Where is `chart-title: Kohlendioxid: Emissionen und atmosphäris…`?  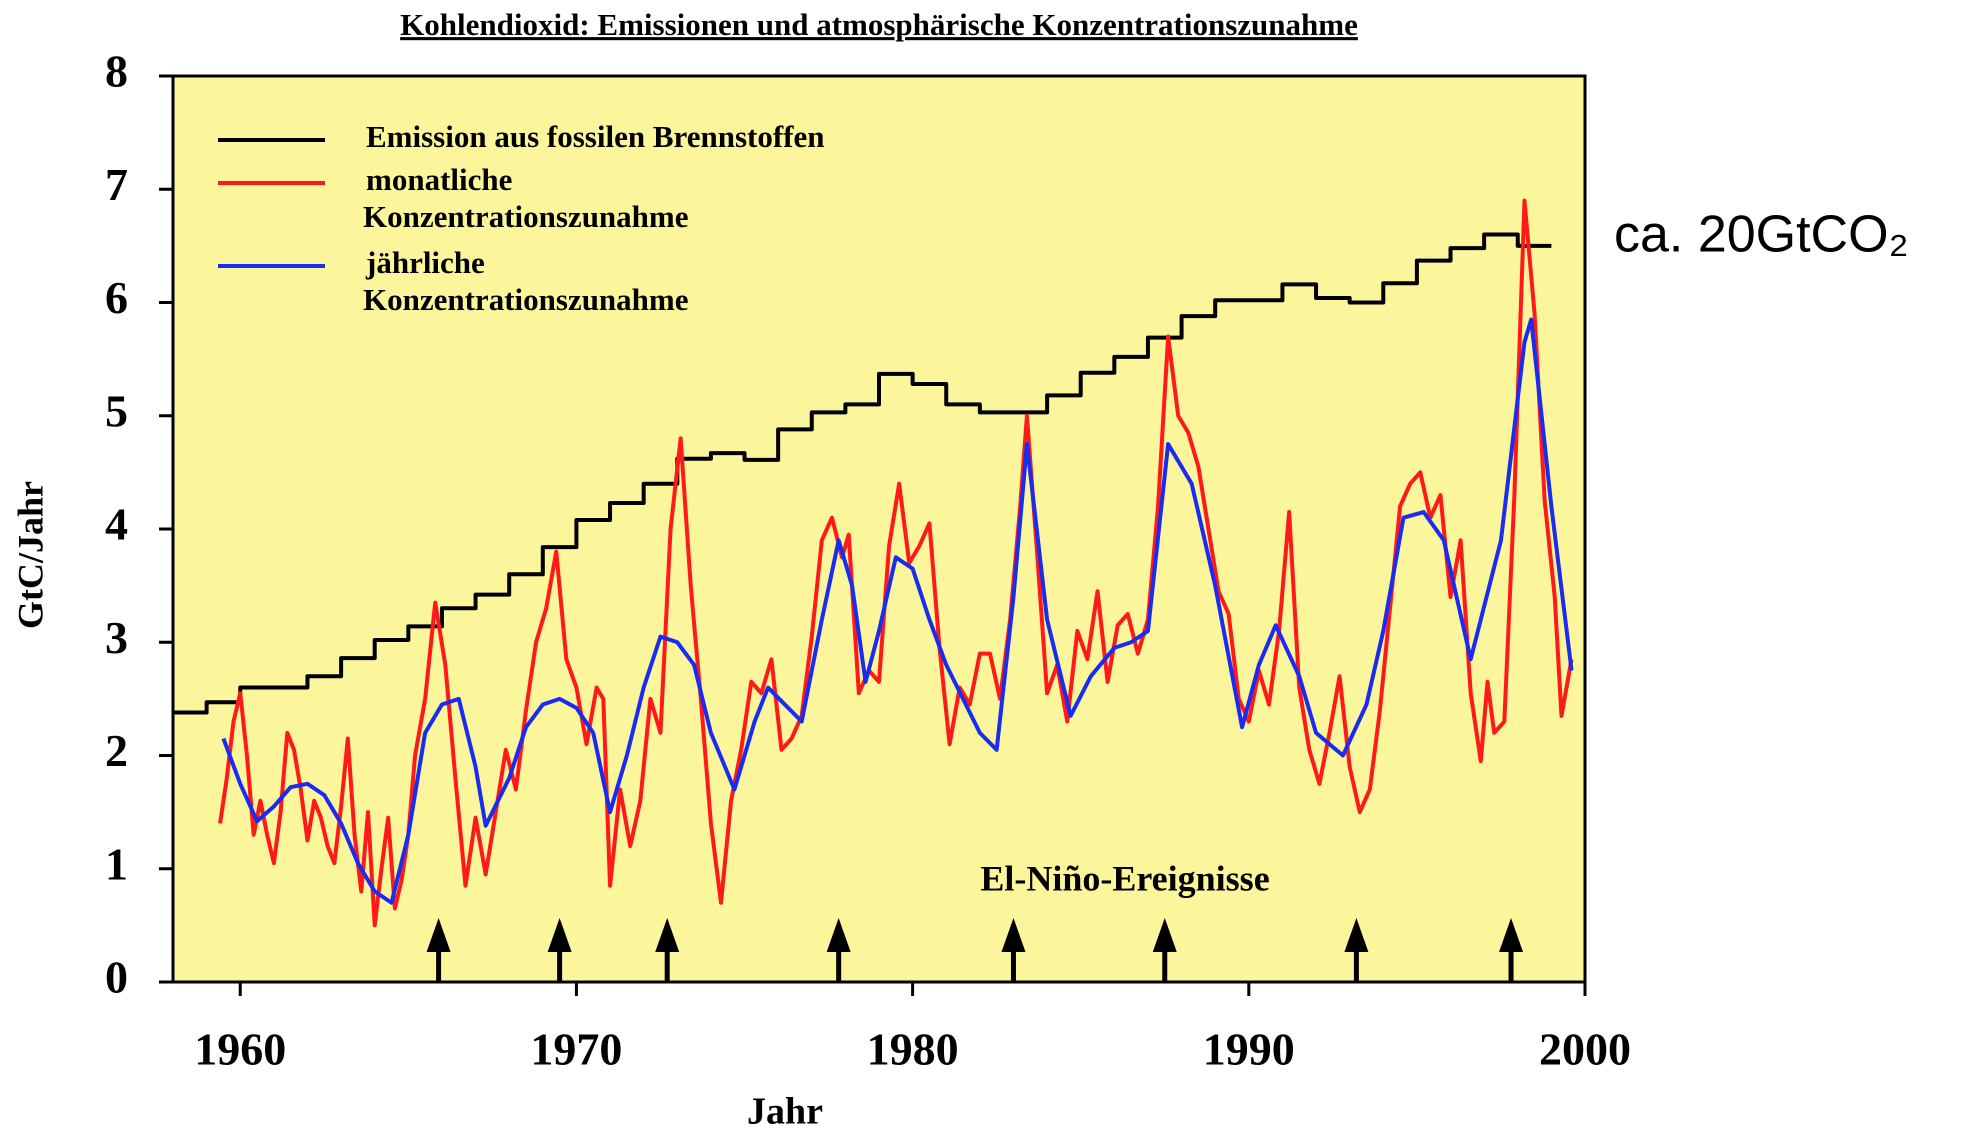
chart-title: Kohlendioxid: Emissionen und atmosphäris… is located at coordinates (879, 24).